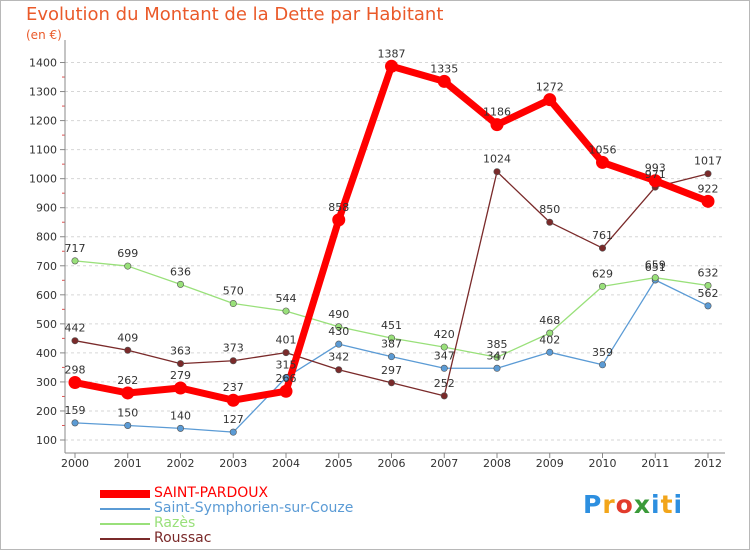  What do you see at coordinates (46, 237) in the screenshot?
I see `y-tick-label: 800` at bounding box center [46, 237].